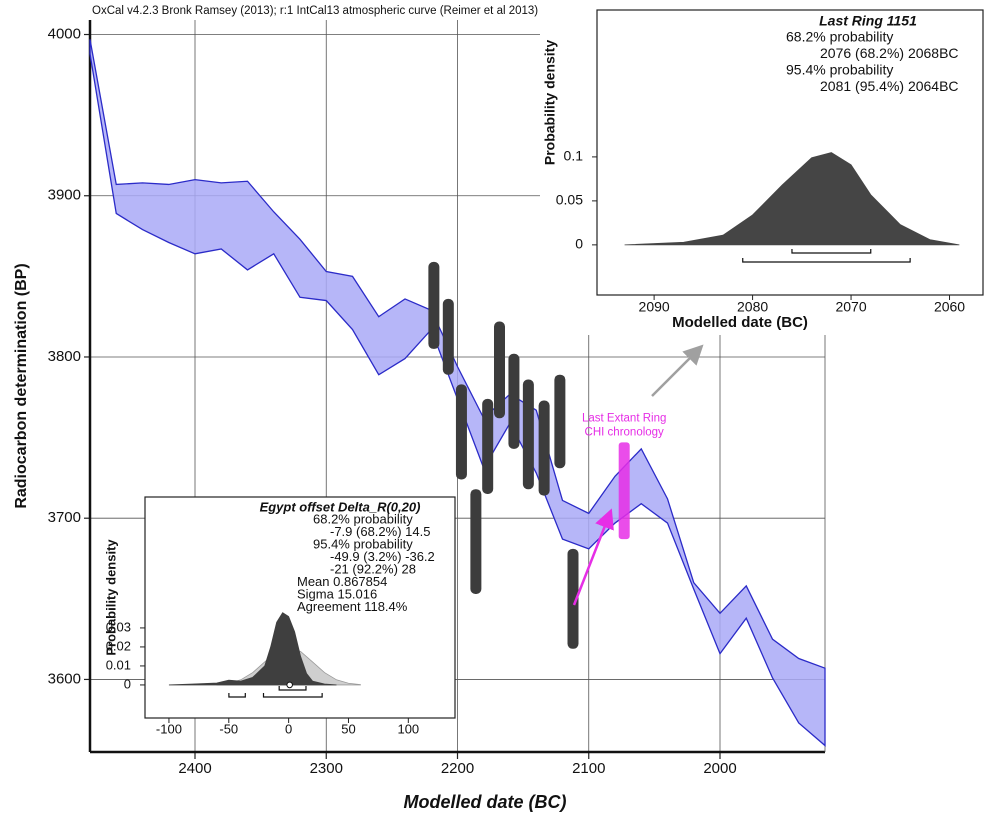  Describe the element at coordinates (569, 200) in the screenshot. I see `y-tick-label: 0.05` at that location.